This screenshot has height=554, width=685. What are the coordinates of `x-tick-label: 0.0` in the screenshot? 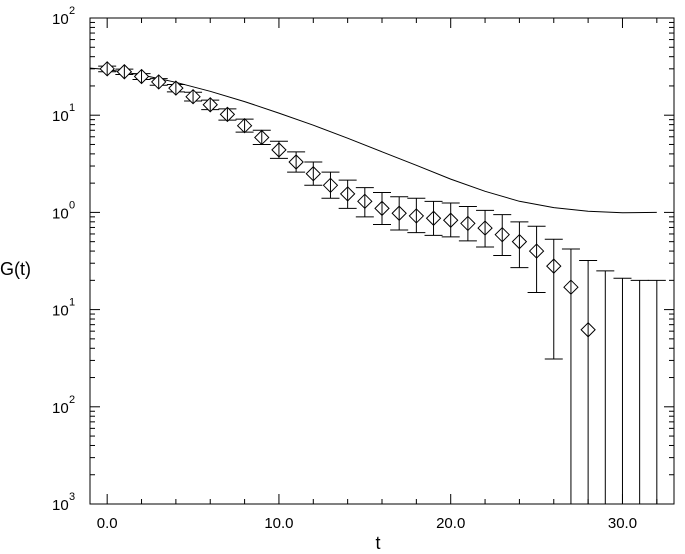 It's located at (107, 523).